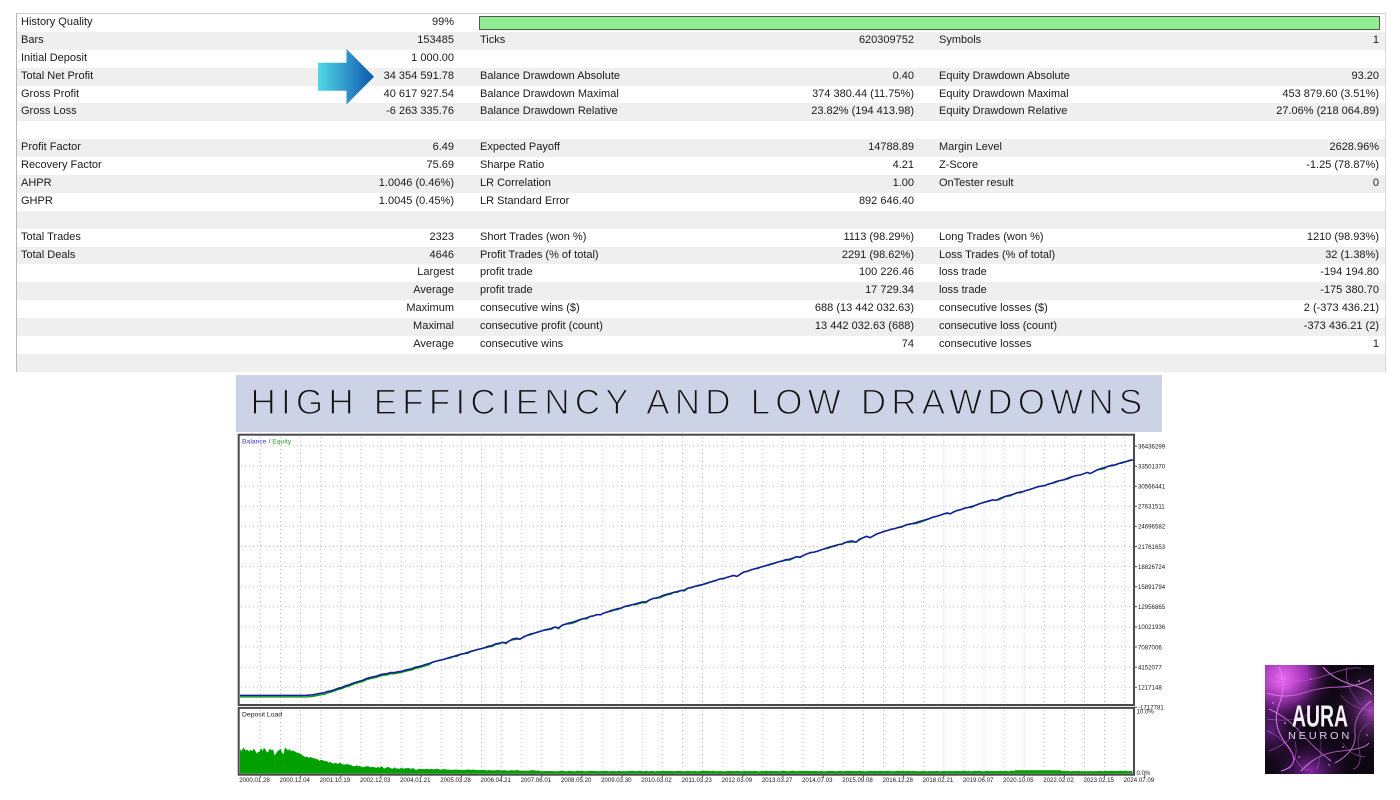 This screenshot has height=800, width=1400. Describe the element at coordinates (978, 780) in the screenshot. I see `svg-text: 2019.06.07` at that location.